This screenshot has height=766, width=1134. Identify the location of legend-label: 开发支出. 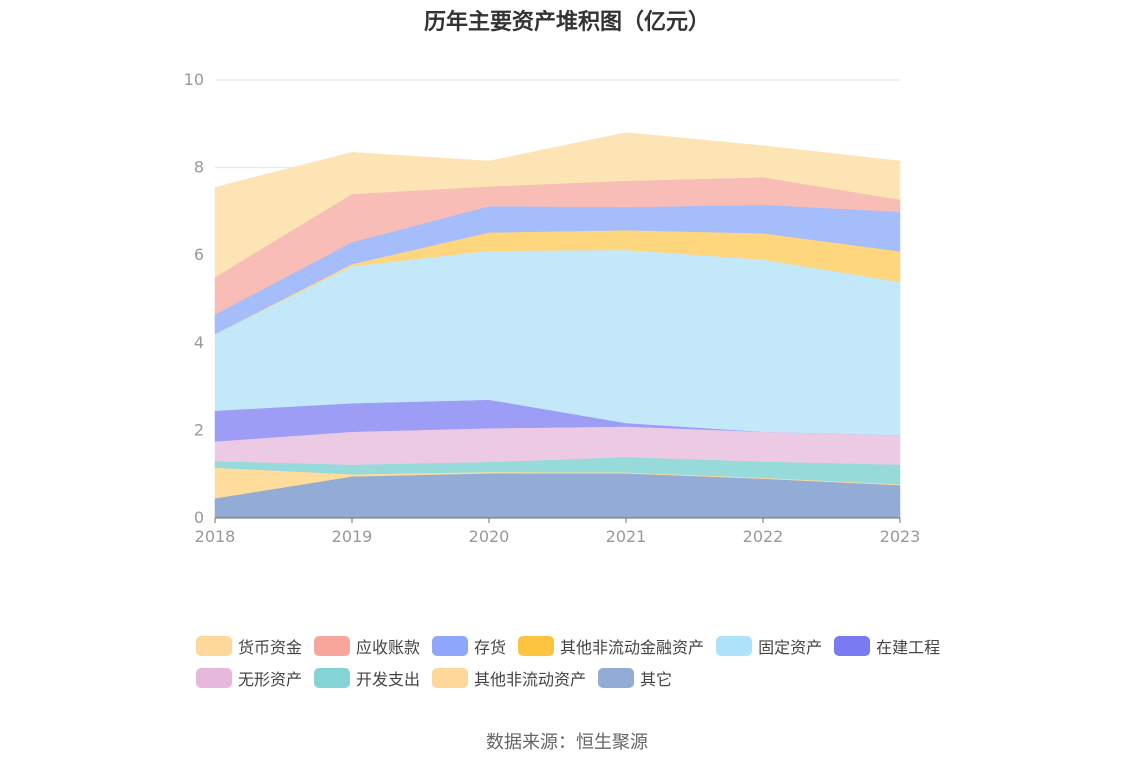
(388, 679).